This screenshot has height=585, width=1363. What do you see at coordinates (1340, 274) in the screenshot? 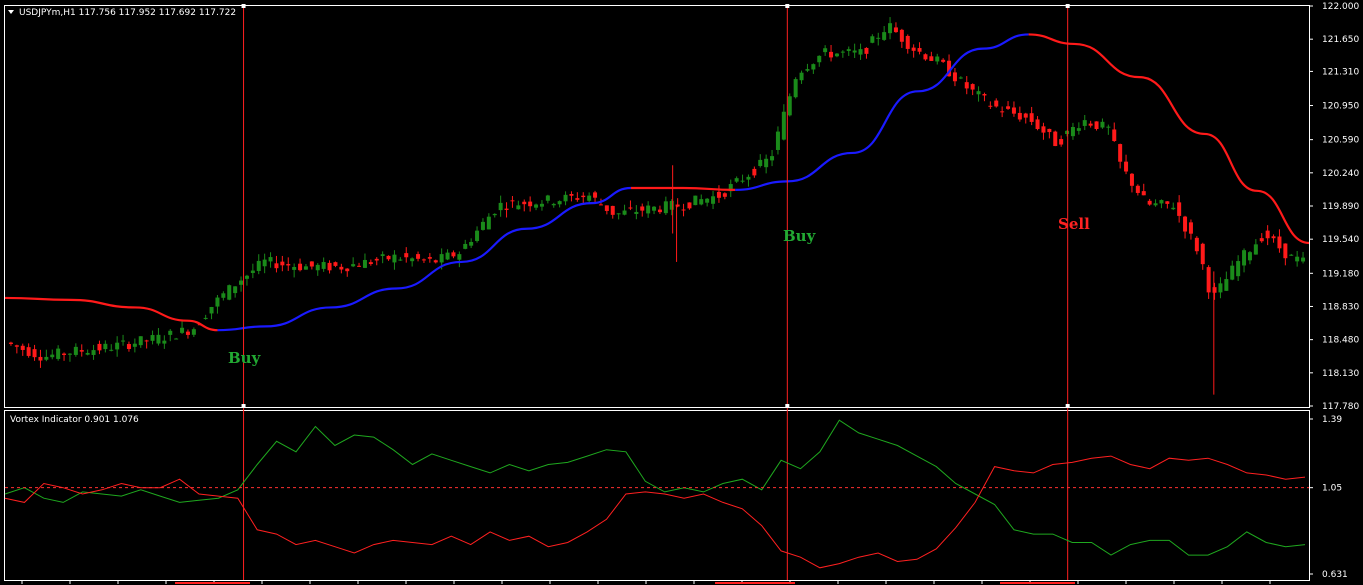
I see `price-tick-label: 119.180` at bounding box center [1340, 274].